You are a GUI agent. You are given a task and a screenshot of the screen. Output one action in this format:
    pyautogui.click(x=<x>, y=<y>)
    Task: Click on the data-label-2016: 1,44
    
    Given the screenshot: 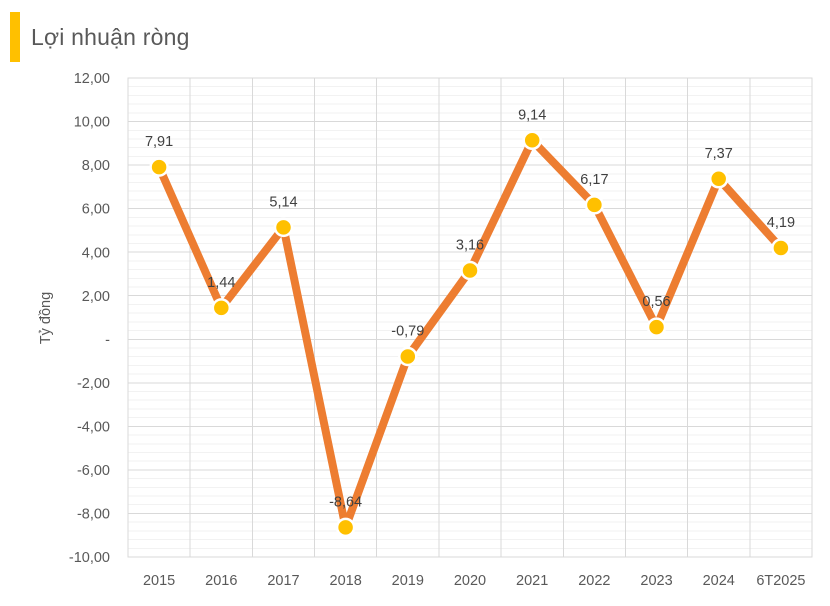 What is the action you would take?
    pyautogui.click(x=221, y=283)
    